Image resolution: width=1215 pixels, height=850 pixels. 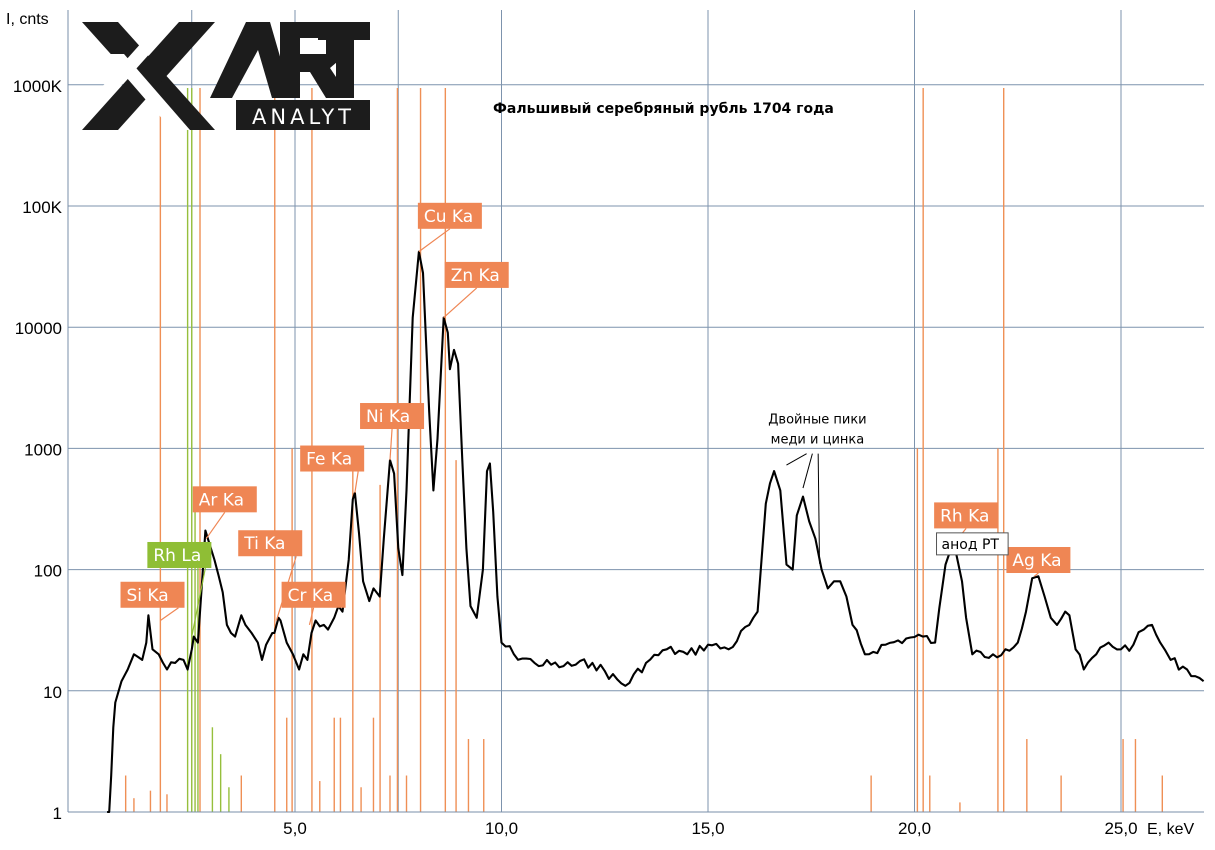 I want to click on y-tick-label: 1000, so click(x=43, y=449).